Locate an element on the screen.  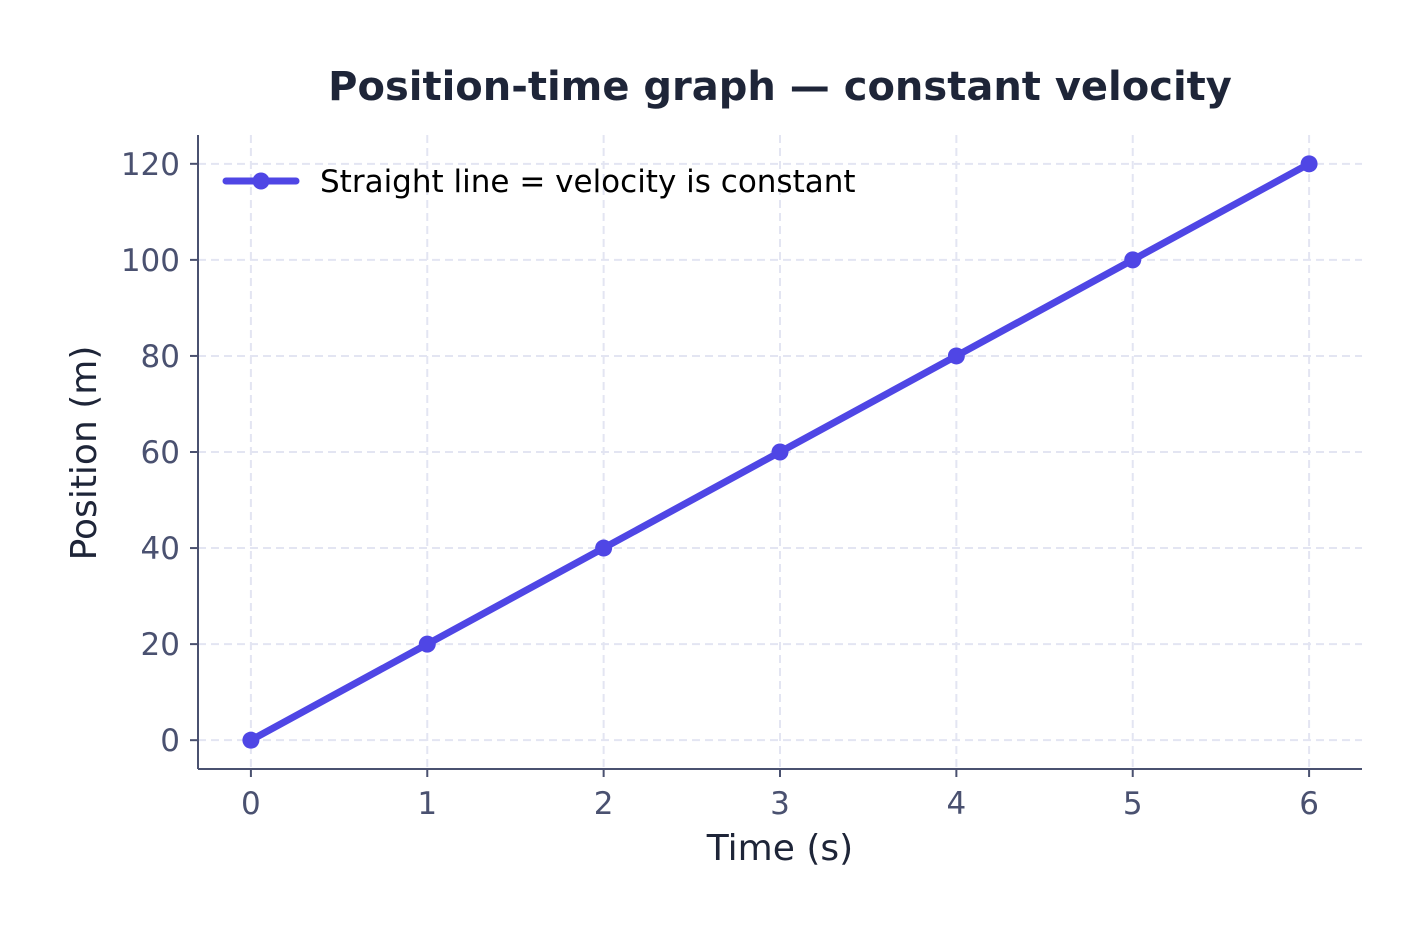
y-axis-label: Position (m) is located at coordinates (84, 453).